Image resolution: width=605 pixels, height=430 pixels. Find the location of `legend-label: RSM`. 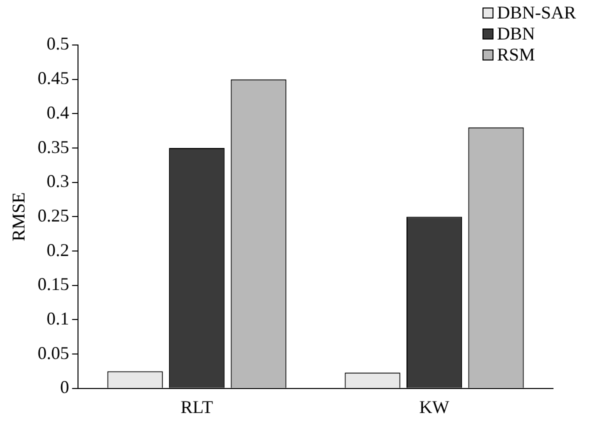

legend-label: RSM is located at coordinates (516, 54).